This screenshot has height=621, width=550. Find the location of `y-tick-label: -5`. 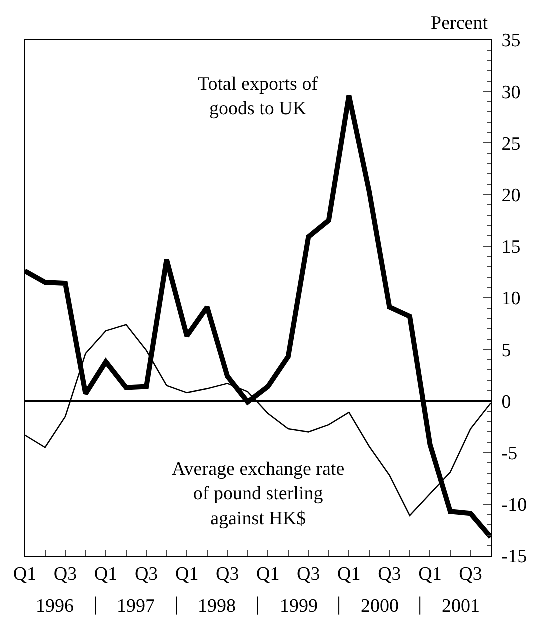

y-tick-label: -5 is located at coordinates (510, 453).